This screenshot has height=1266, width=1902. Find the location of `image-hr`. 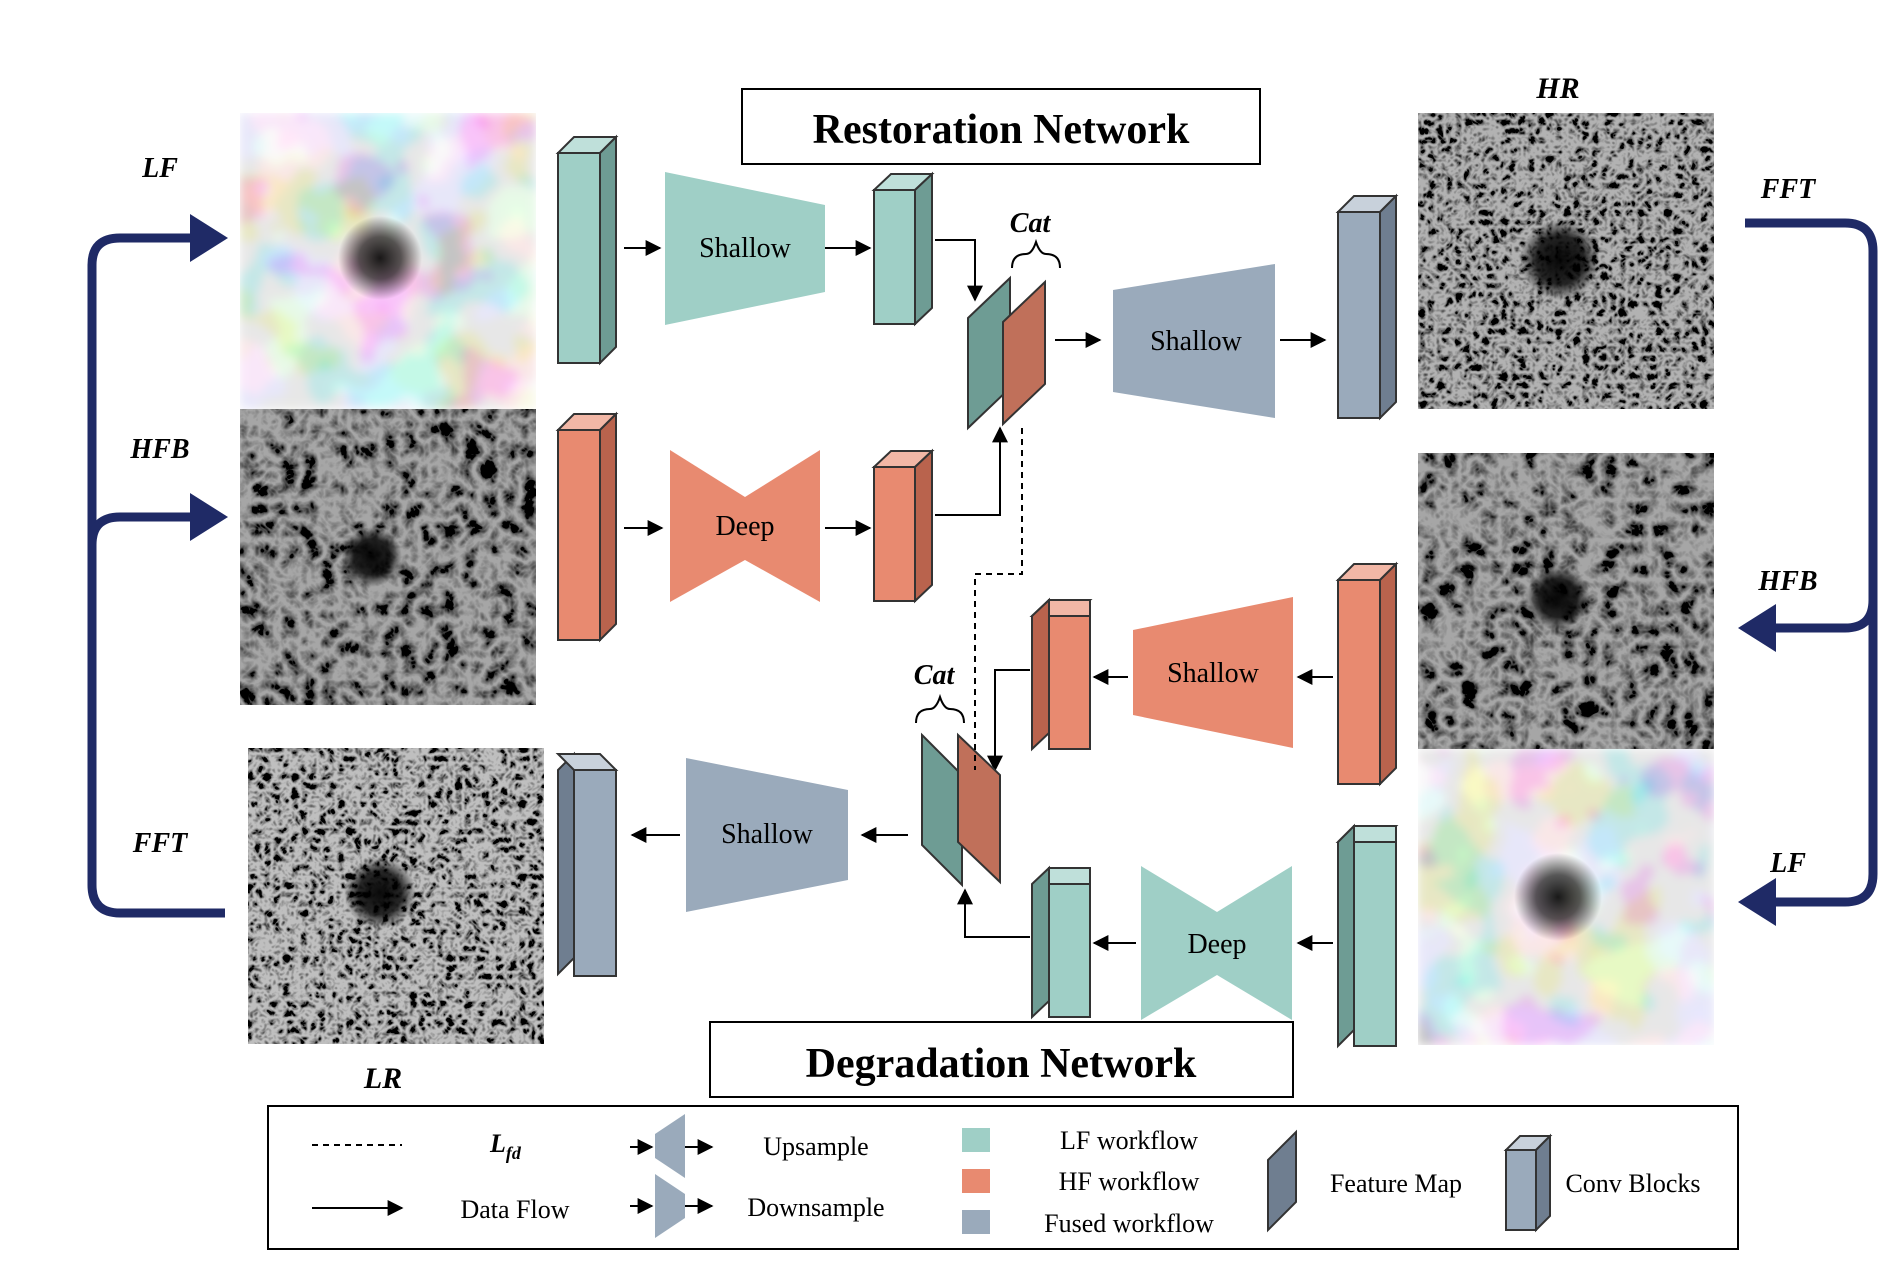

image-hr is located at coordinates (1566, 261).